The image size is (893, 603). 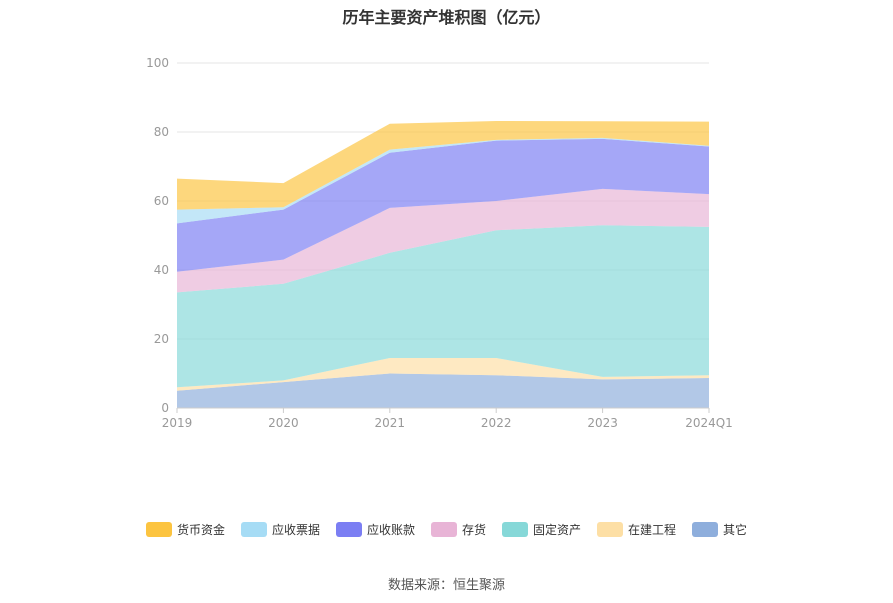 I want to click on source-note: 数据来源：恒生聚源, so click(x=446, y=585).